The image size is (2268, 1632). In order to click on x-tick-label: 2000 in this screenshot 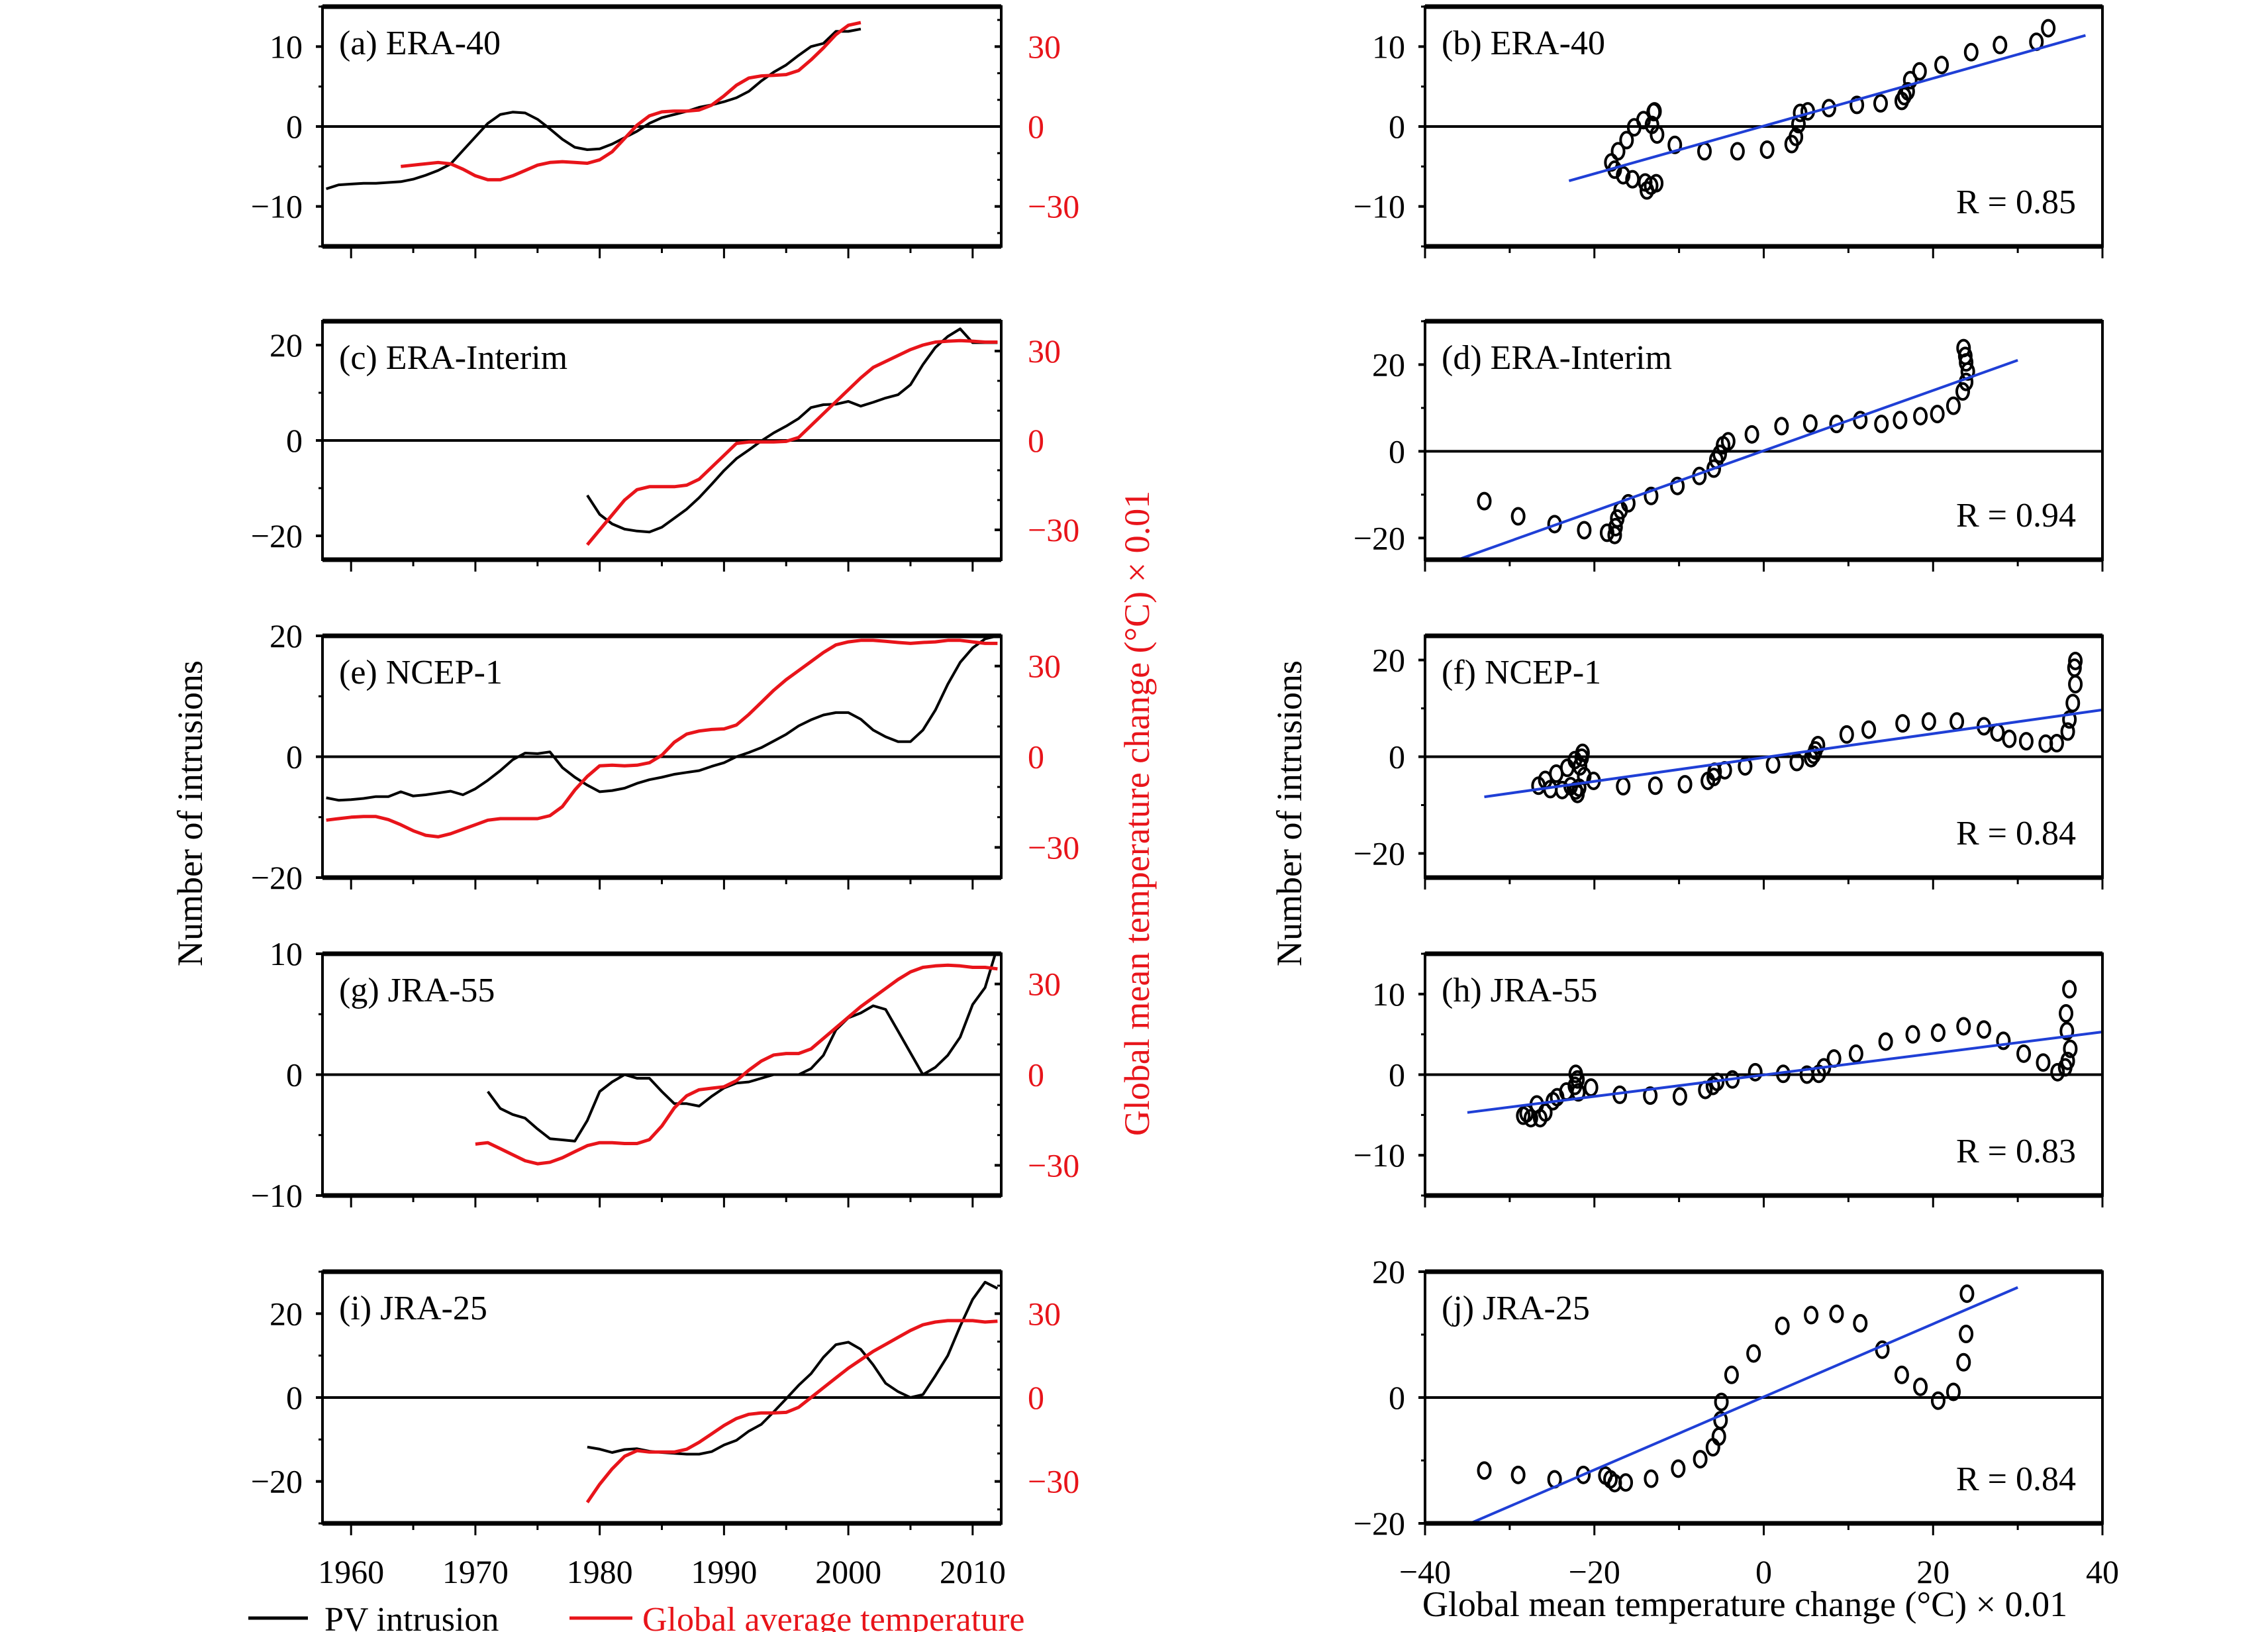, I will do `click(848, 1571)`.